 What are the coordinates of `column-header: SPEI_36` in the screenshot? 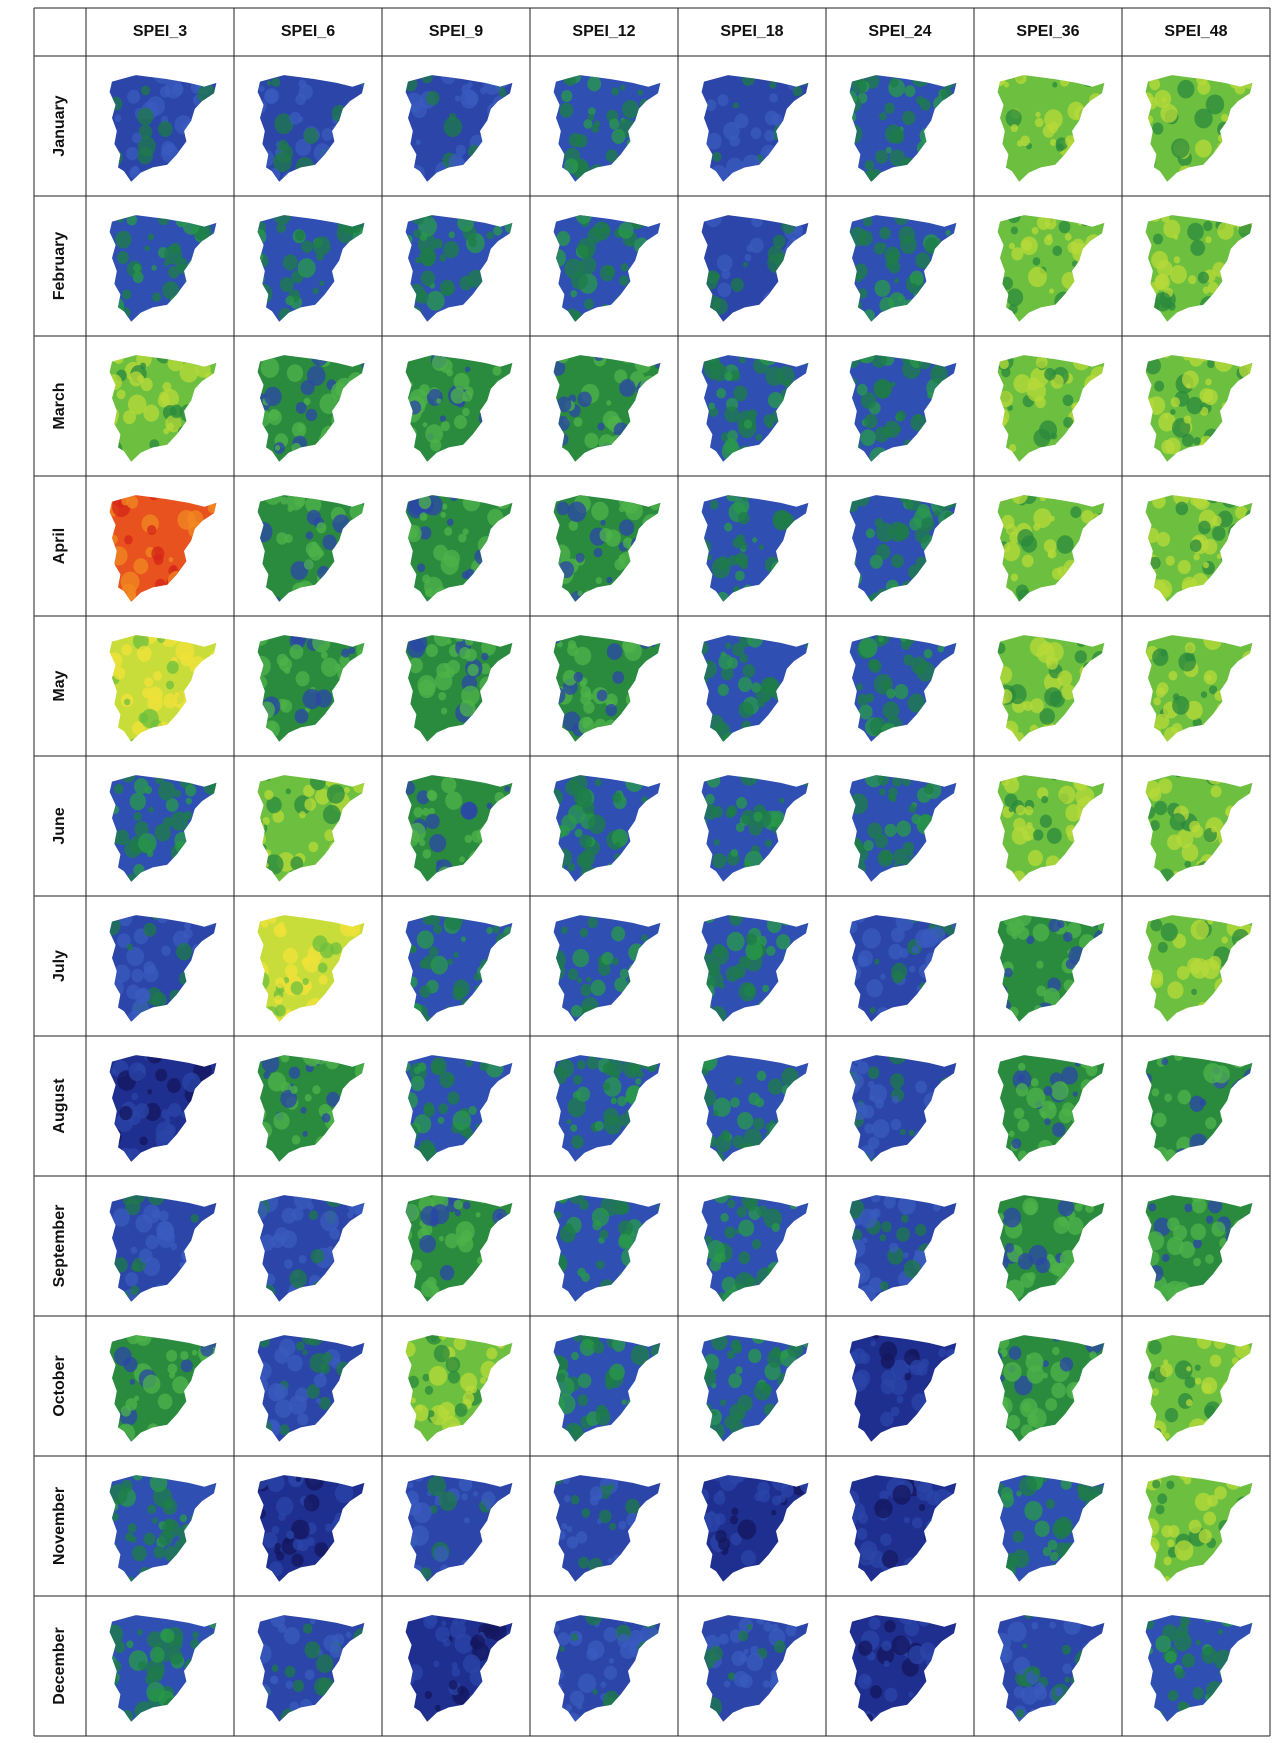 It's located at (1047, 31).